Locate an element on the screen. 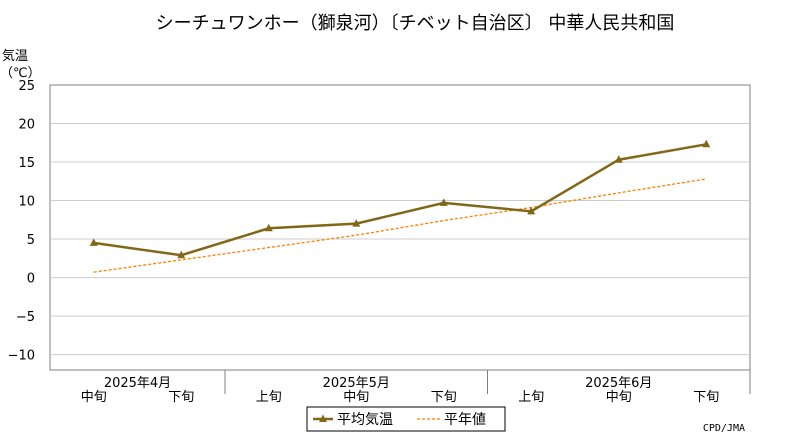 The height and width of the screenshot is (440, 800). y-tick-label: 5 is located at coordinates (31, 240).